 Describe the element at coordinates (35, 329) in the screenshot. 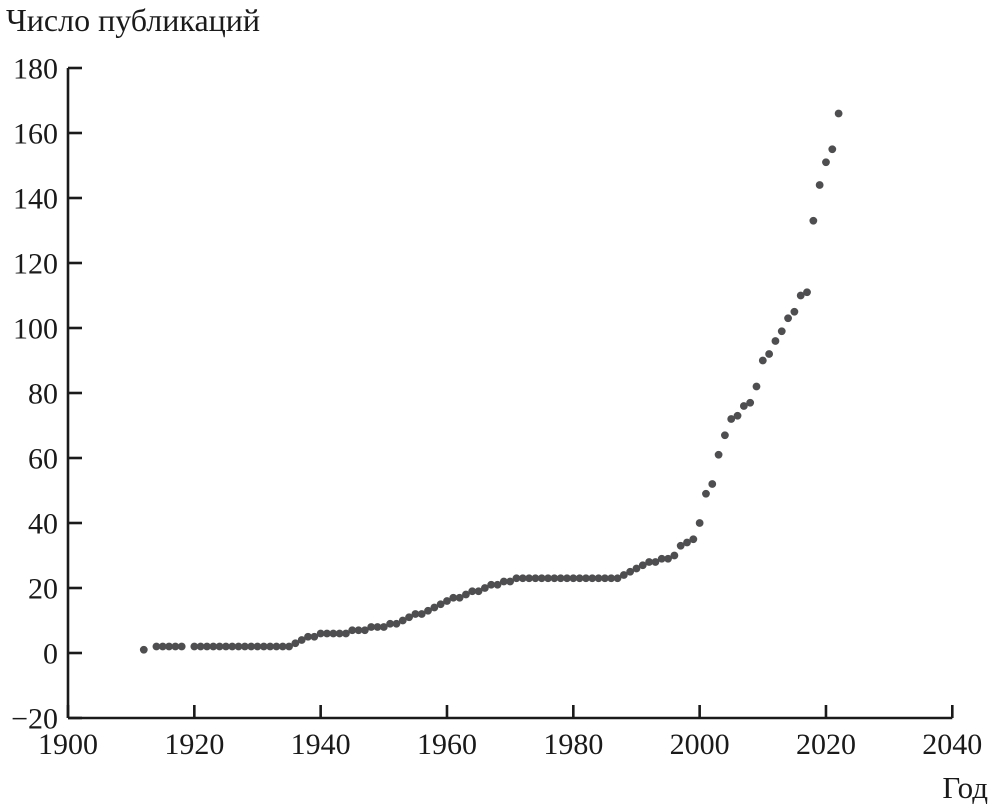

I see `y-tick-label: 100` at that location.